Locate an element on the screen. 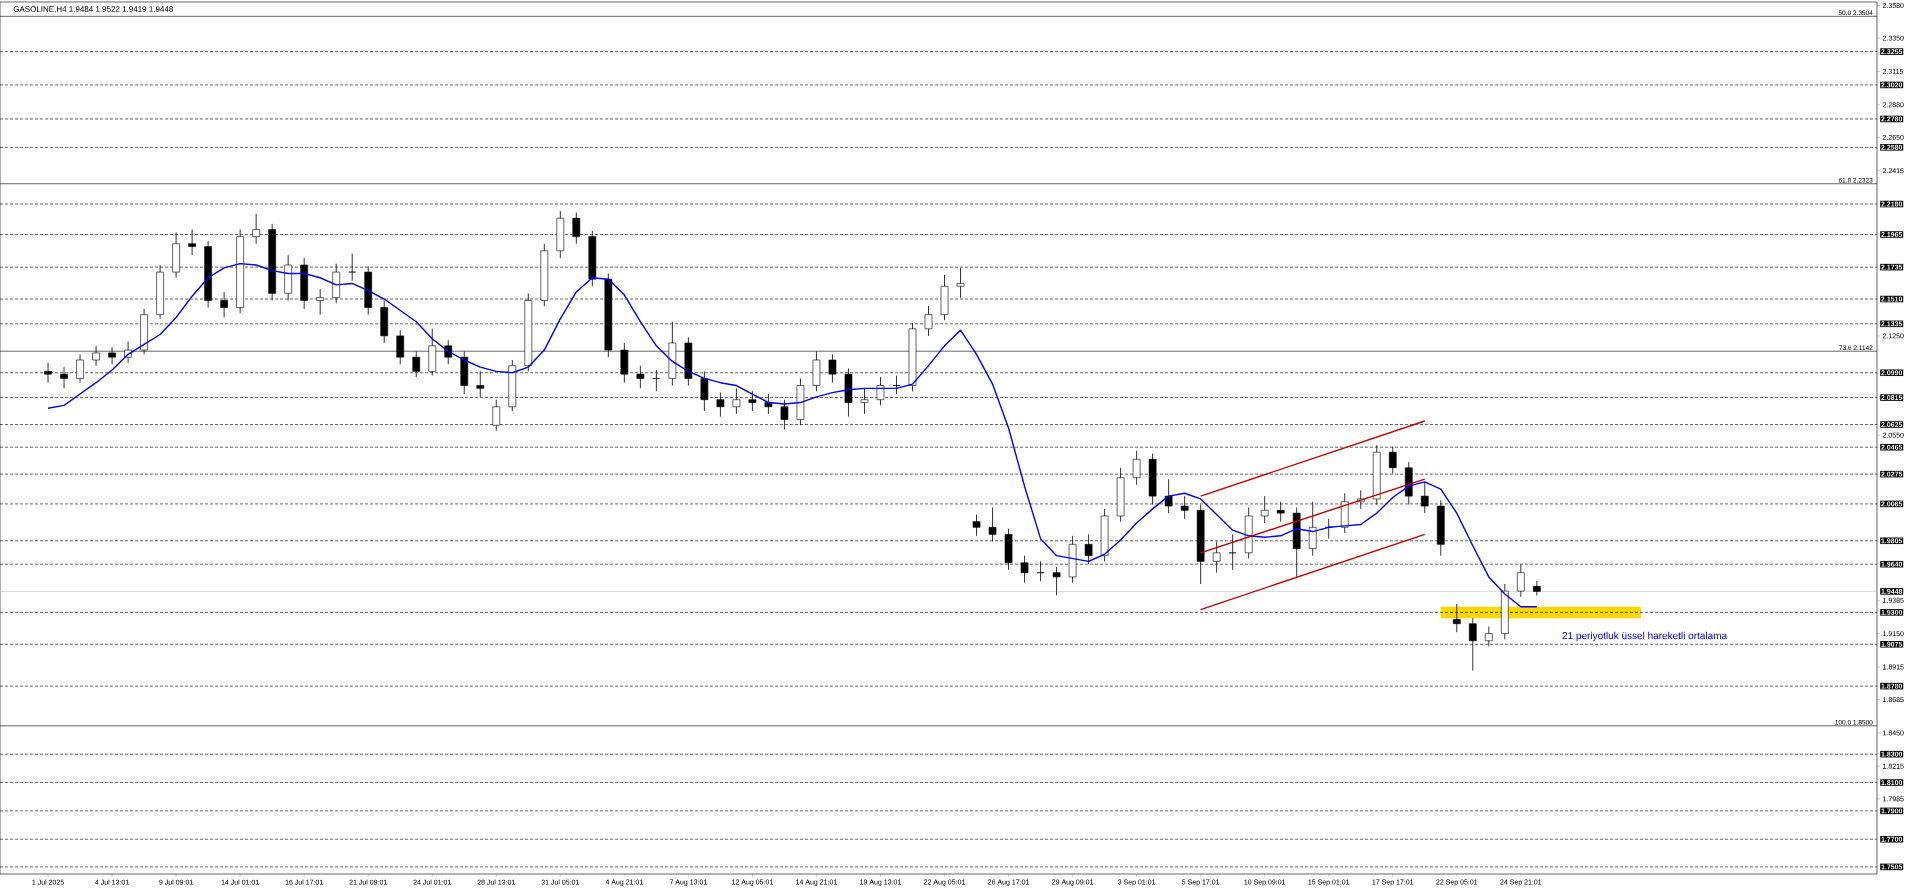 This screenshot has width=1916, height=888. chart-title: GASOLINE,H4 1.9484 1.9522 1.9419 1.9448 is located at coordinates (93, 9).